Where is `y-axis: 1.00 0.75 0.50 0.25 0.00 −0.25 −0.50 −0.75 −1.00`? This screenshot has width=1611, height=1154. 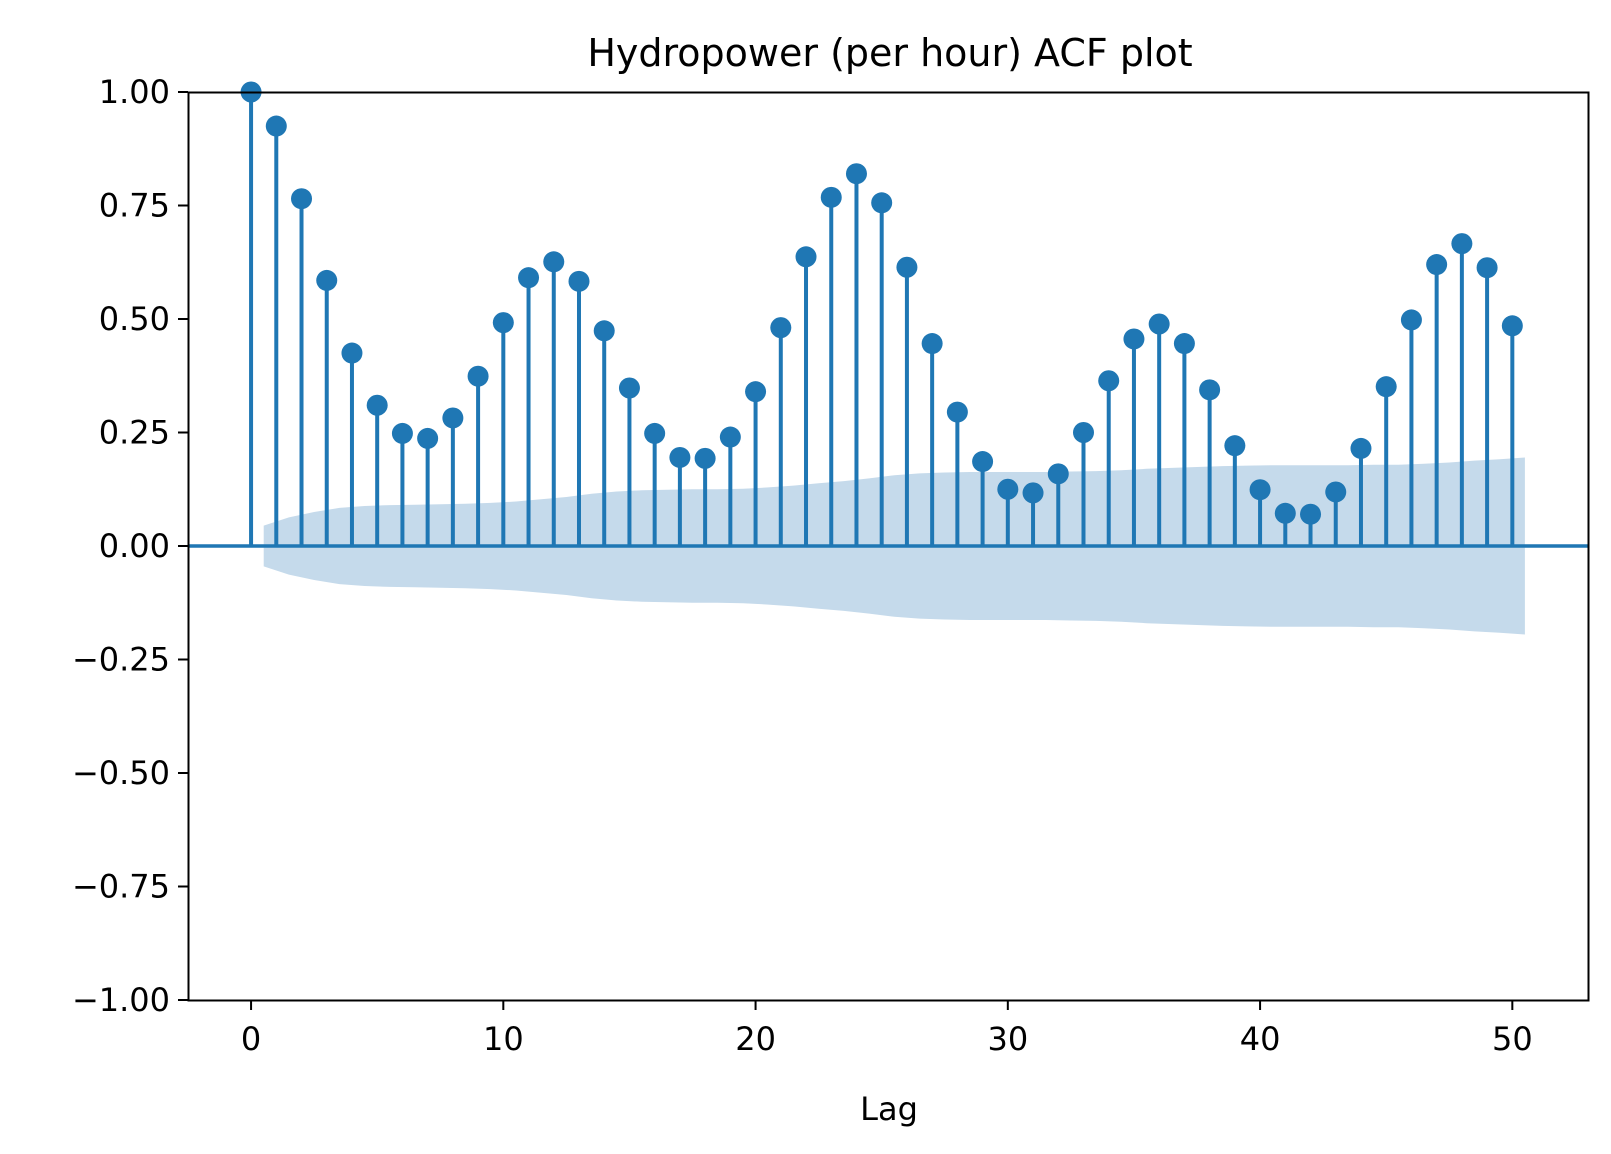
y-axis: 1.00 0.75 0.50 0.25 0.00 −0.25 −0.50 −0.75 −1.00 is located at coordinates (130, 546).